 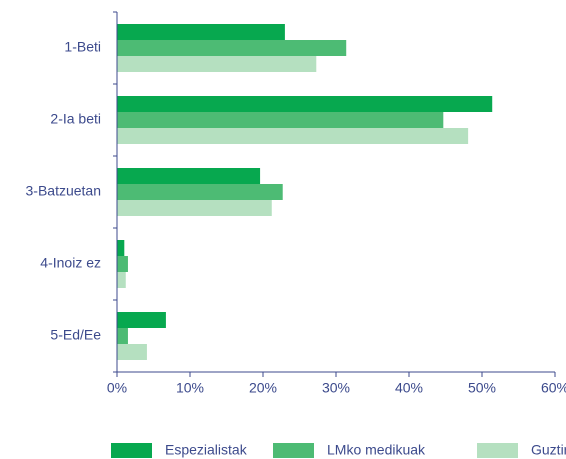 What do you see at coordinates (482, 388) in the screenshot?
I see `x-tick-label: 50%` at bounding box center [482, 388].